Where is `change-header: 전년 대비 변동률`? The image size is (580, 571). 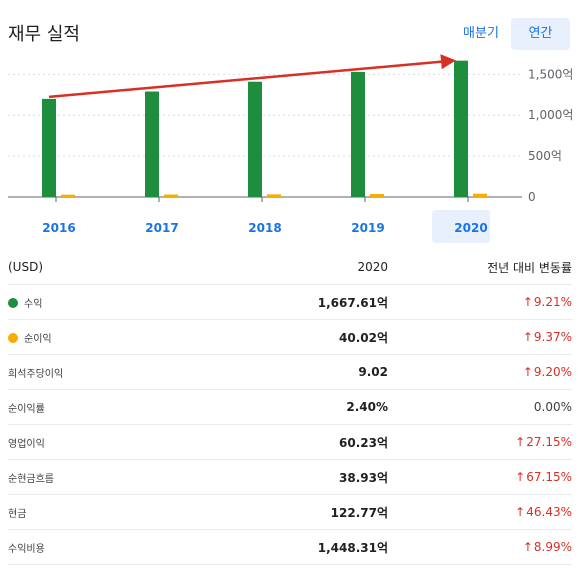
change-header: 전년 대비 변동률 is located at coordinates (480, 267).